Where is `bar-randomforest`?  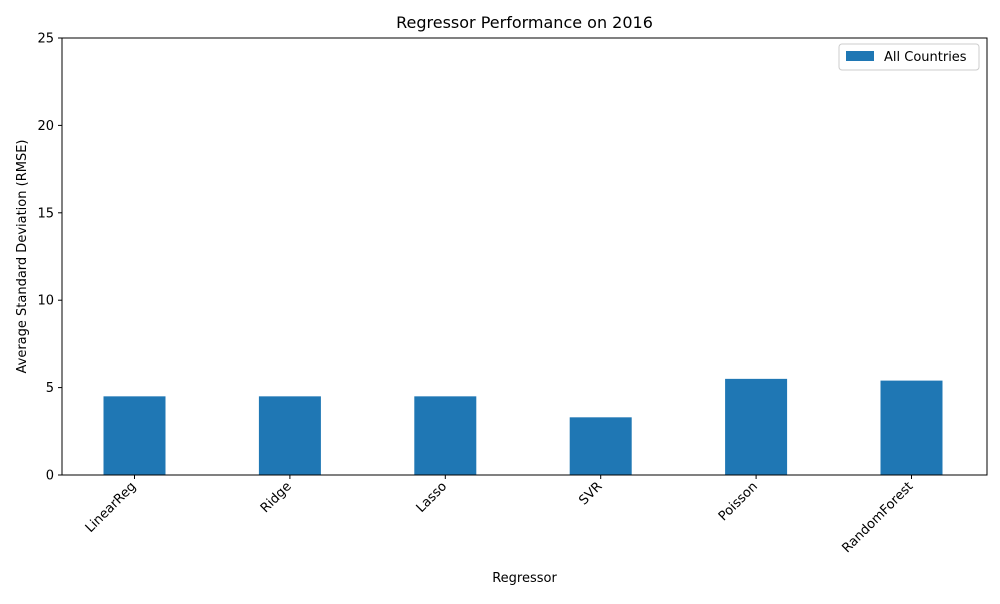
bar-randomforest is located at coordinates (911, 427).